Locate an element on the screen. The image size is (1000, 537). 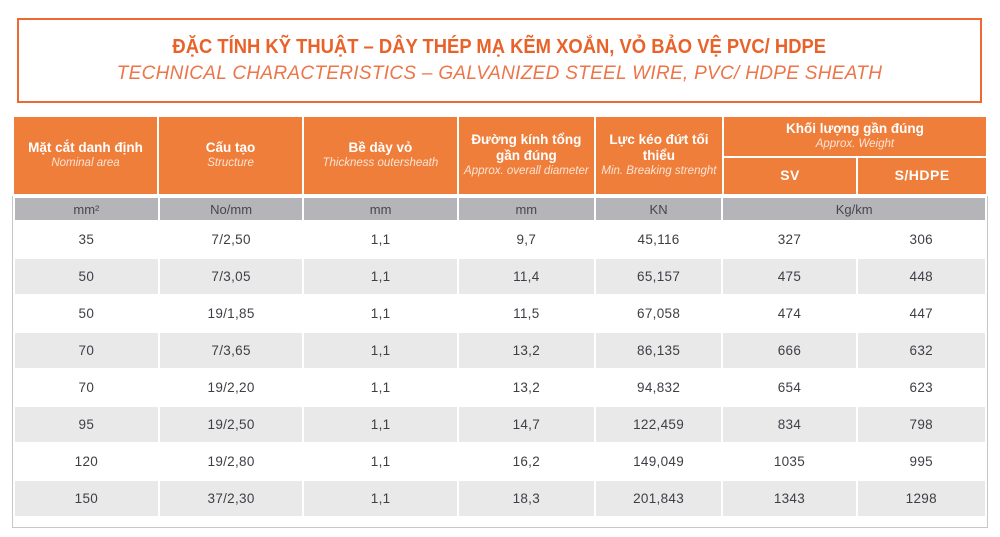
col-header-approx-weight-group: Khối lượng gần đúng Approx. Weight is located at coordinates (854, 137).